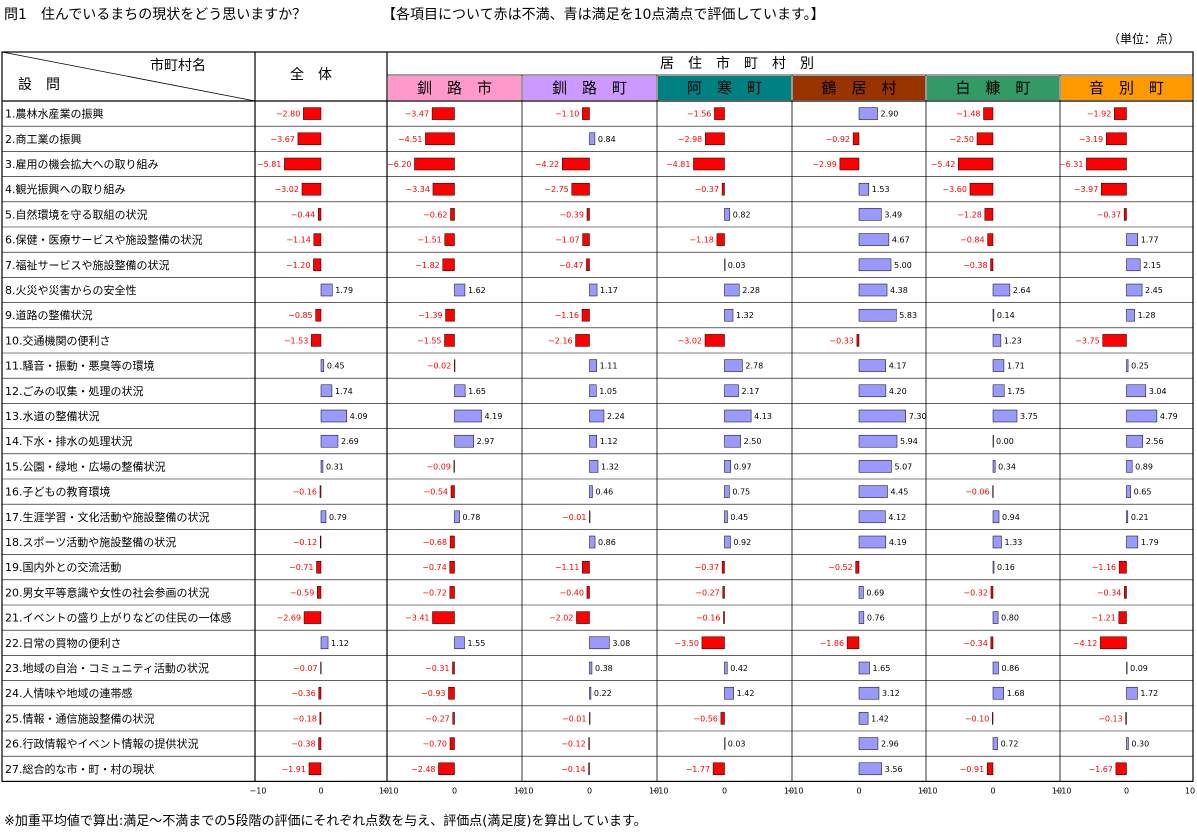 This screenshot has width=1197, height=835. Describe the element at coordinates (899, 492) in the screenshot. I see `data-label: 4.45` at that location.